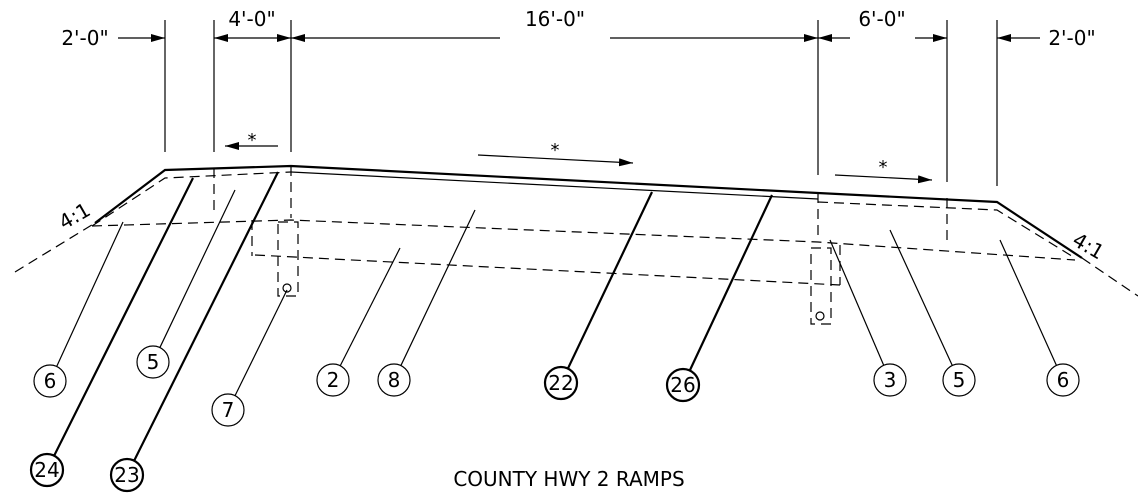 The width and height of the screenshot is (1138, 499). I want to click on base-line, so click(583, 240).